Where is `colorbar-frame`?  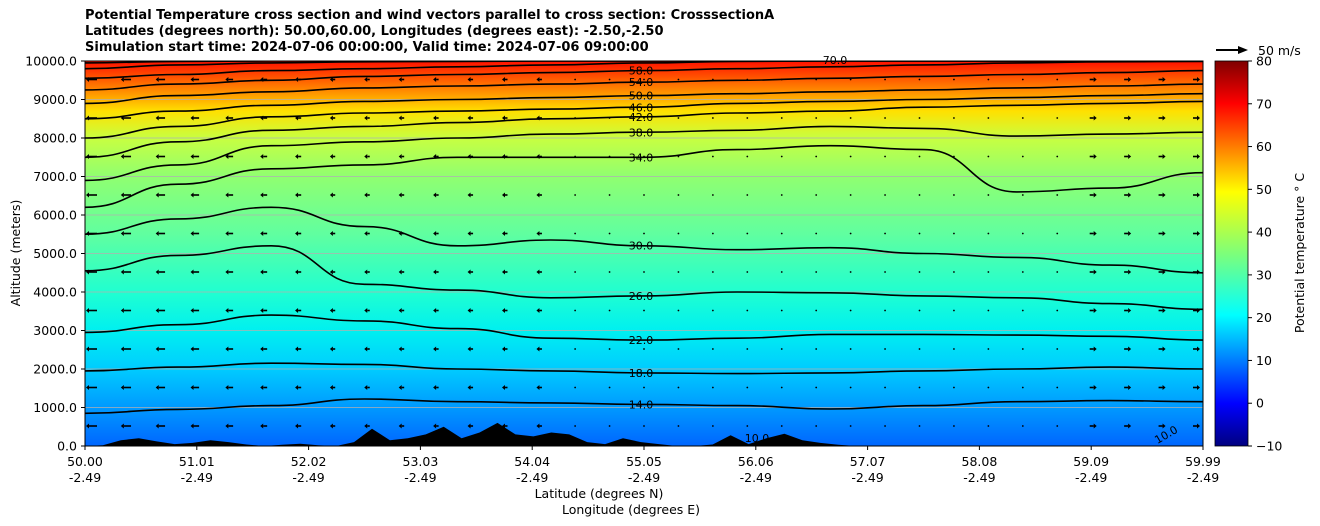 colorbar-frame is located at coordinates (1231, 253).